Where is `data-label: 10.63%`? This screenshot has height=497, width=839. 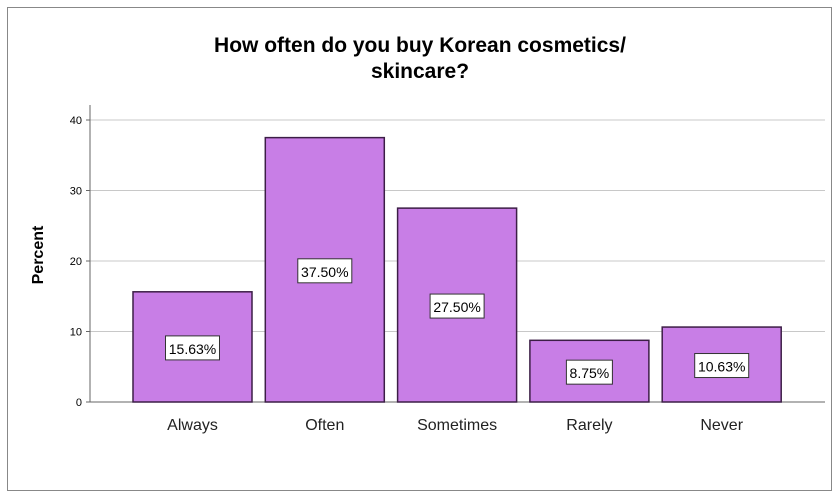
data-label: 10.63% is located at coordinates (721, 367).